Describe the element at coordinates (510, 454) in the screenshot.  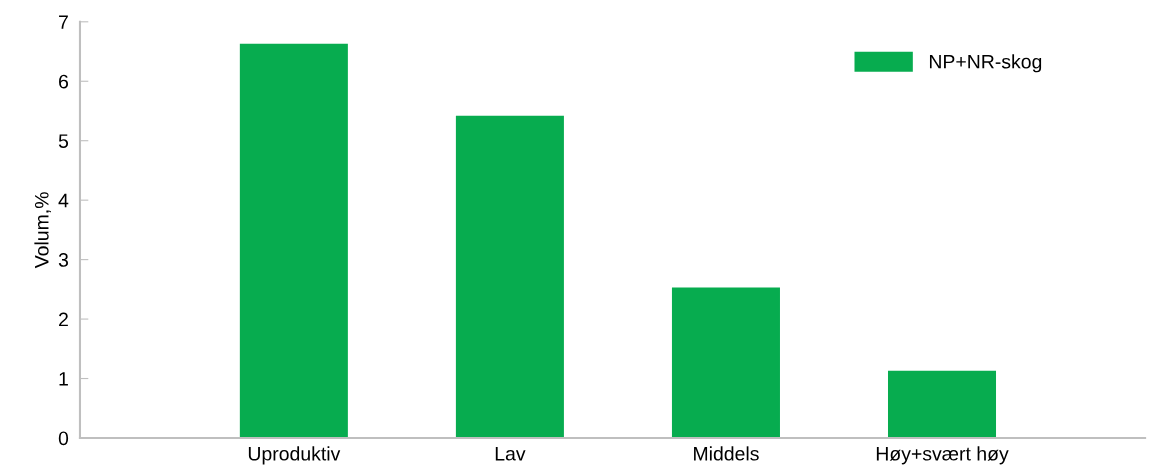
I see `x-tick-label: Lav` at that location.